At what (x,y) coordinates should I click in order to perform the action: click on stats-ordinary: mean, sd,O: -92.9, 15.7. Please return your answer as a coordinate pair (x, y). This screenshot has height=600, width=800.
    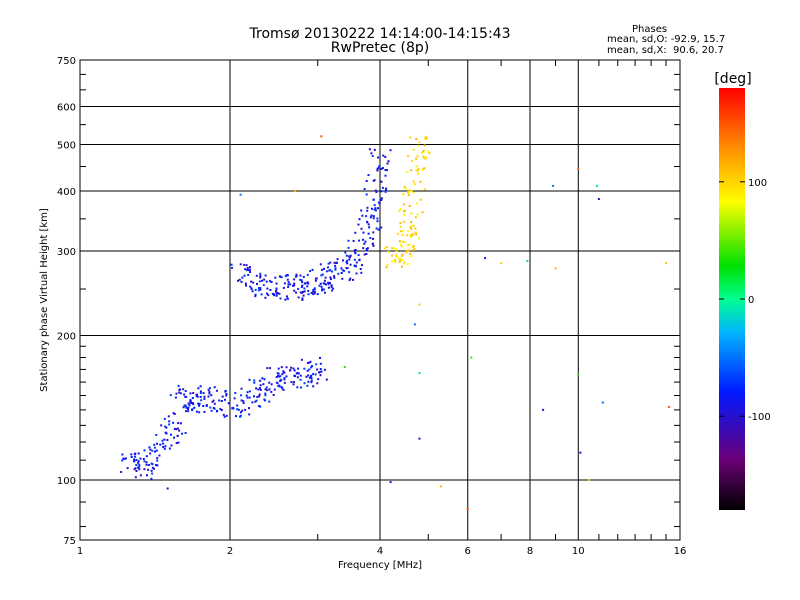
    Looking at the image, I should click on (666, 39).